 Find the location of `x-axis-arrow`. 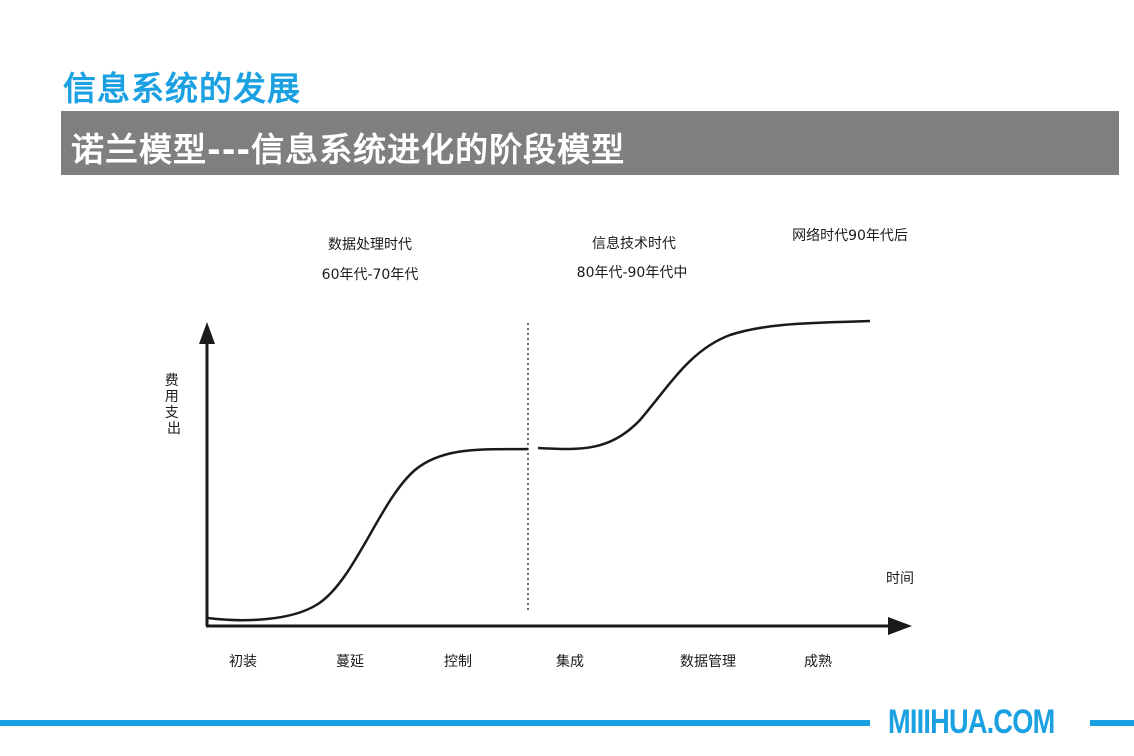

x-axis-arrow is located at coordinates (900, 626).